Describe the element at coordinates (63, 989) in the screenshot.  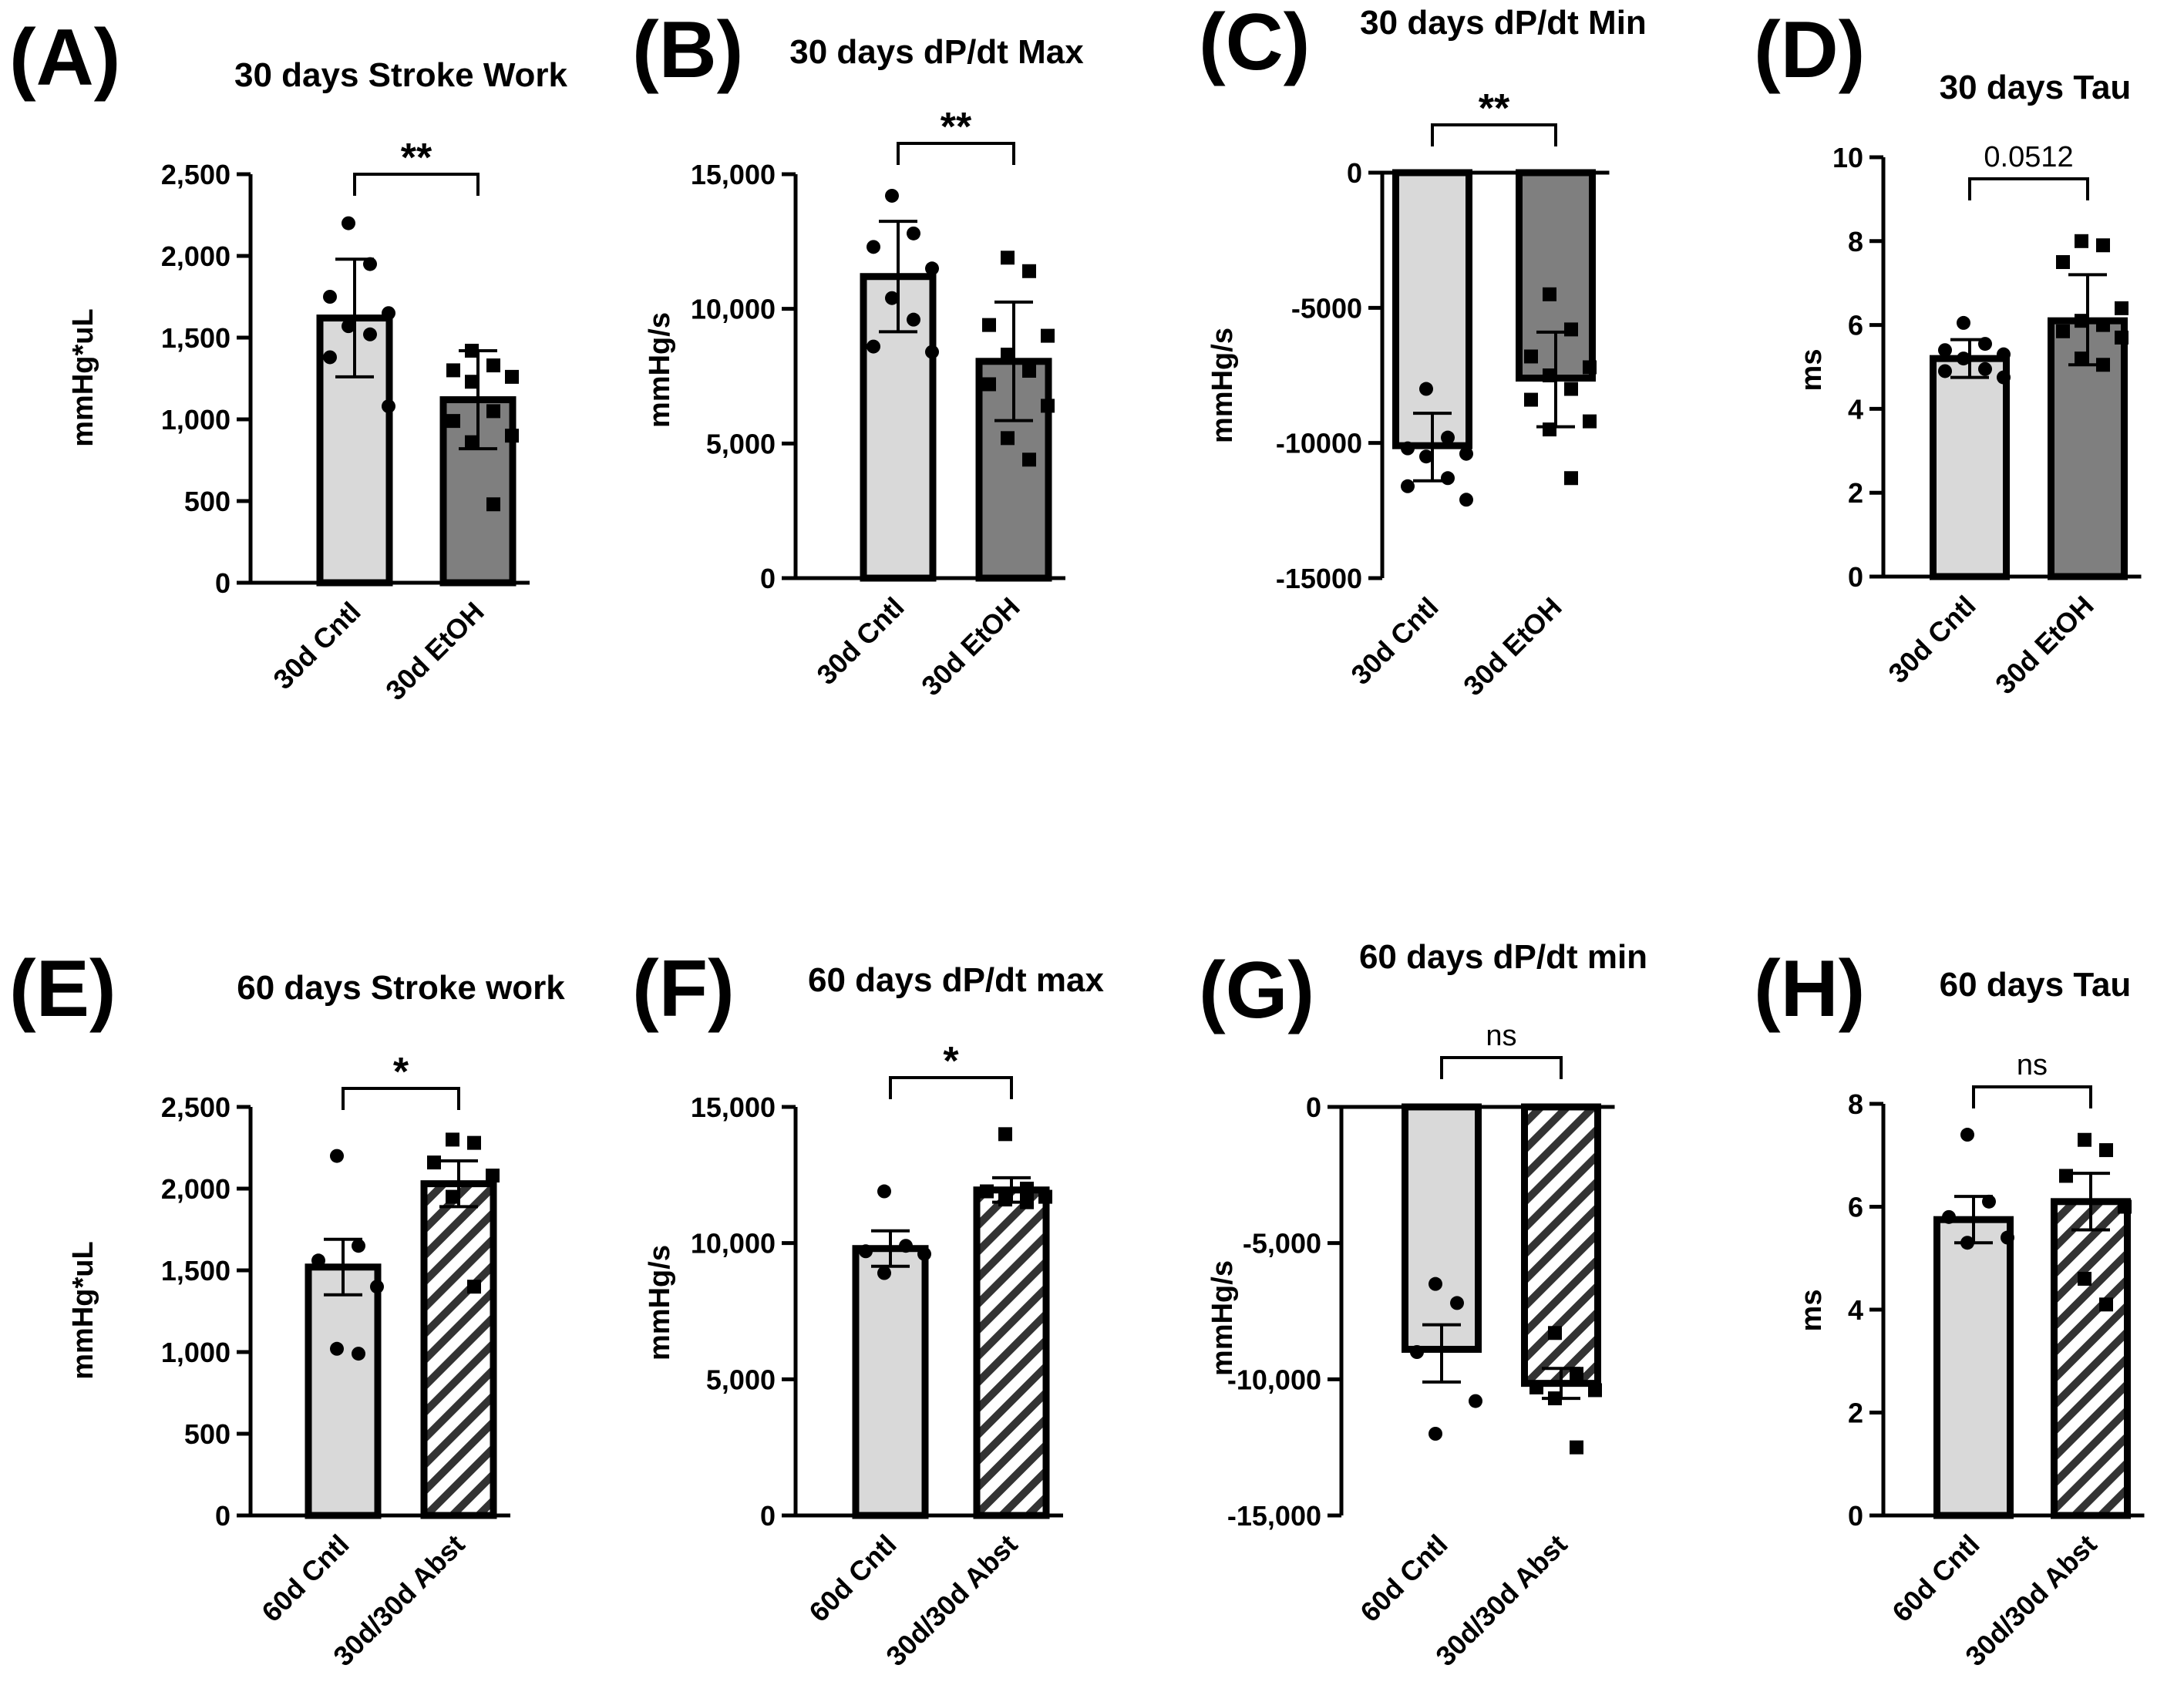
I see `panel-letter: (E)` at that location.